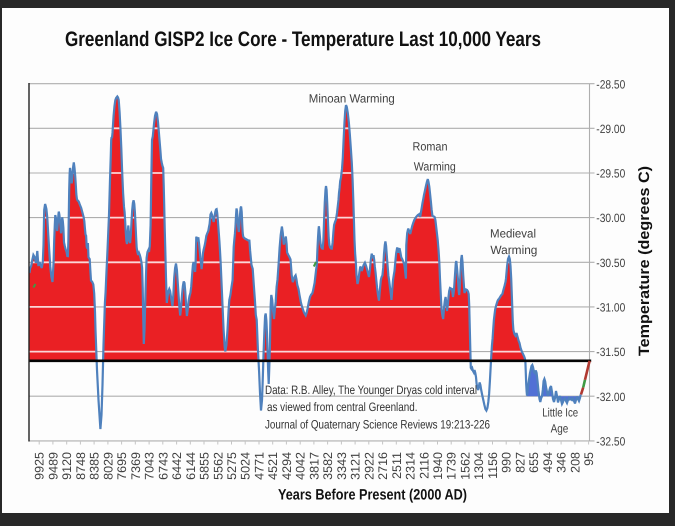 The image size is (675, 526). What do you see at coordinates (575, 462) in the screenshot?
I see `svg-text: 208` at bounding box center [575, 462].